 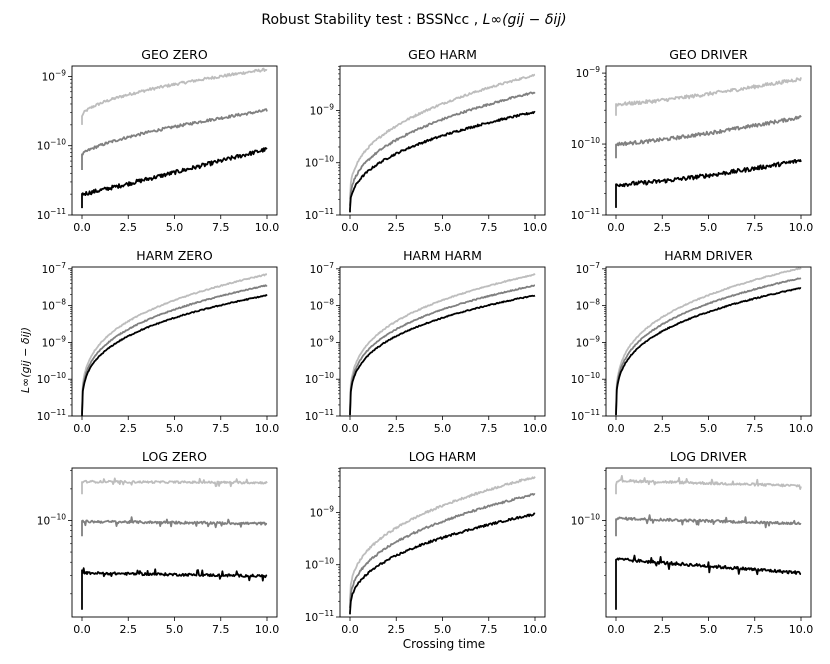 I want to click on subplot: LOG ZERO 0.0 2.5 5.0 7.5 10.0 10−10, so click(x=158, y=542).